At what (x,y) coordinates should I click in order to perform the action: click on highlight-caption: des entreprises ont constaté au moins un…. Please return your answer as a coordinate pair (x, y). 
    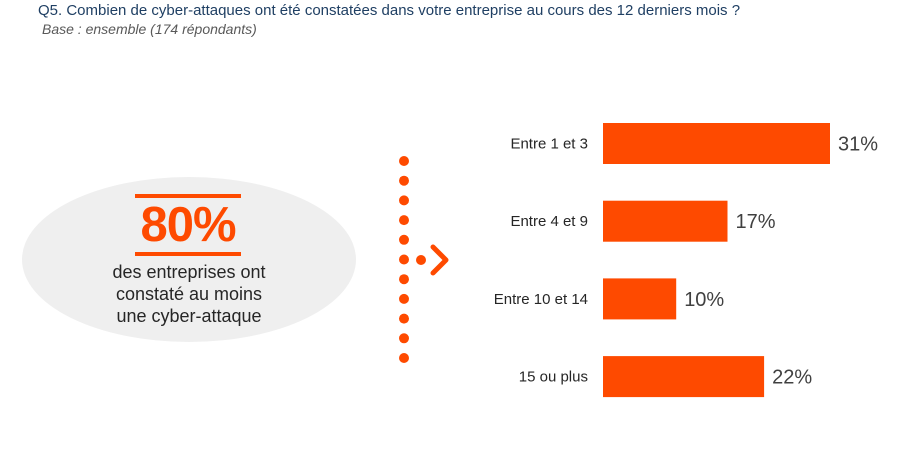
    Looking at the image, I should click on (189, 294).